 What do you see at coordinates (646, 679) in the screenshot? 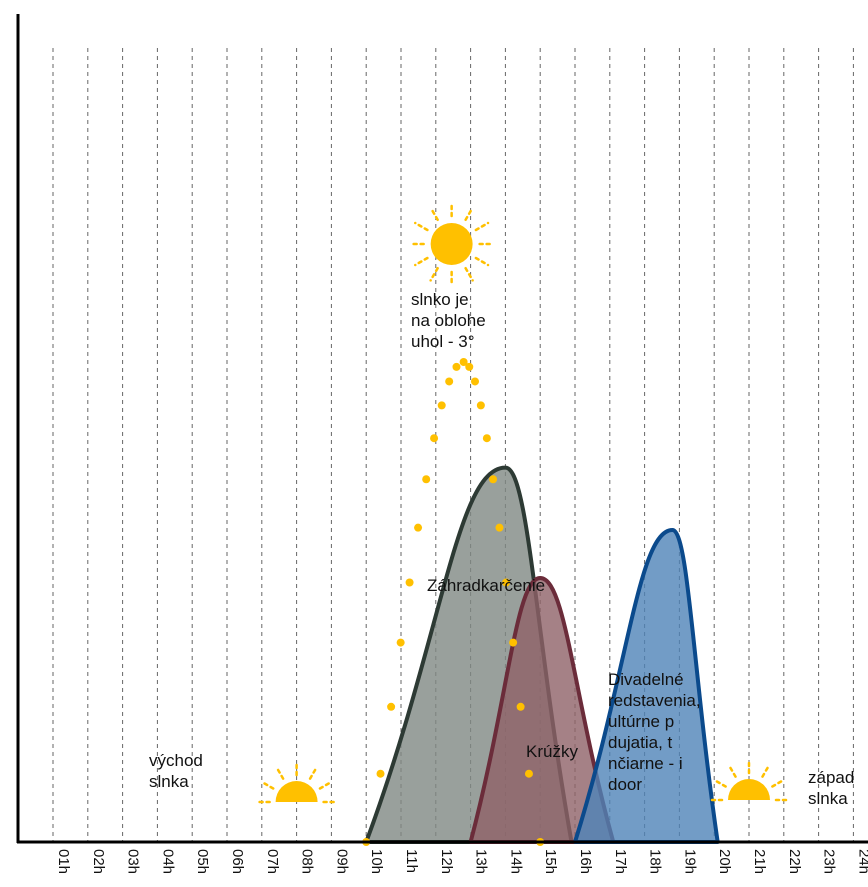
I see `series-label-divadelne-line-1: Divadelné` at bounding box center [646, 679].